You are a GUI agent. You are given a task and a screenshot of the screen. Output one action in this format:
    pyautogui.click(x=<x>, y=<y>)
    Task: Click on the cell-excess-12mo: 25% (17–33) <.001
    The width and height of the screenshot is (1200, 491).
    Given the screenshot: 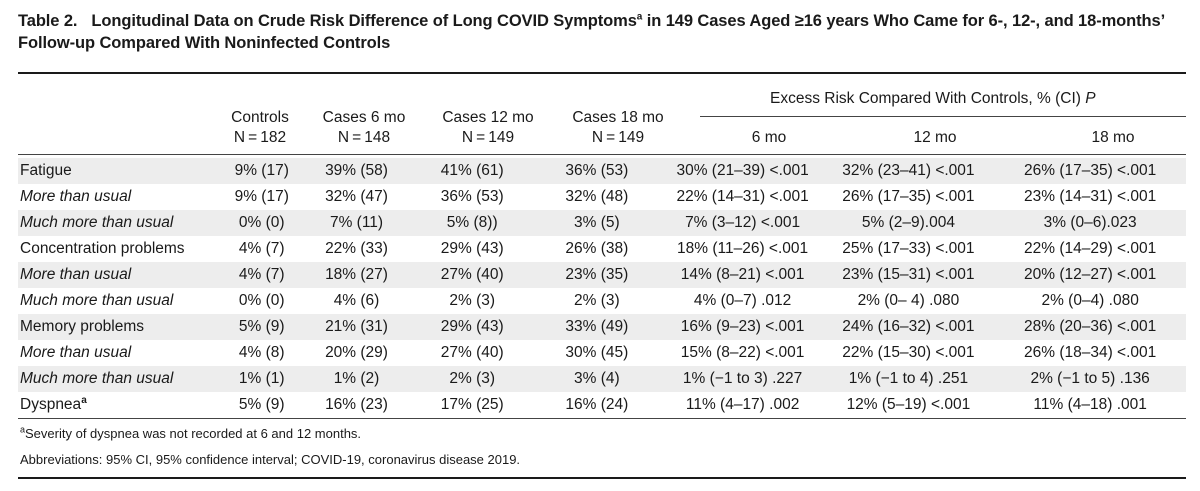 What is the action you would take?
    pyautogui.click(x=908, y=248)
    